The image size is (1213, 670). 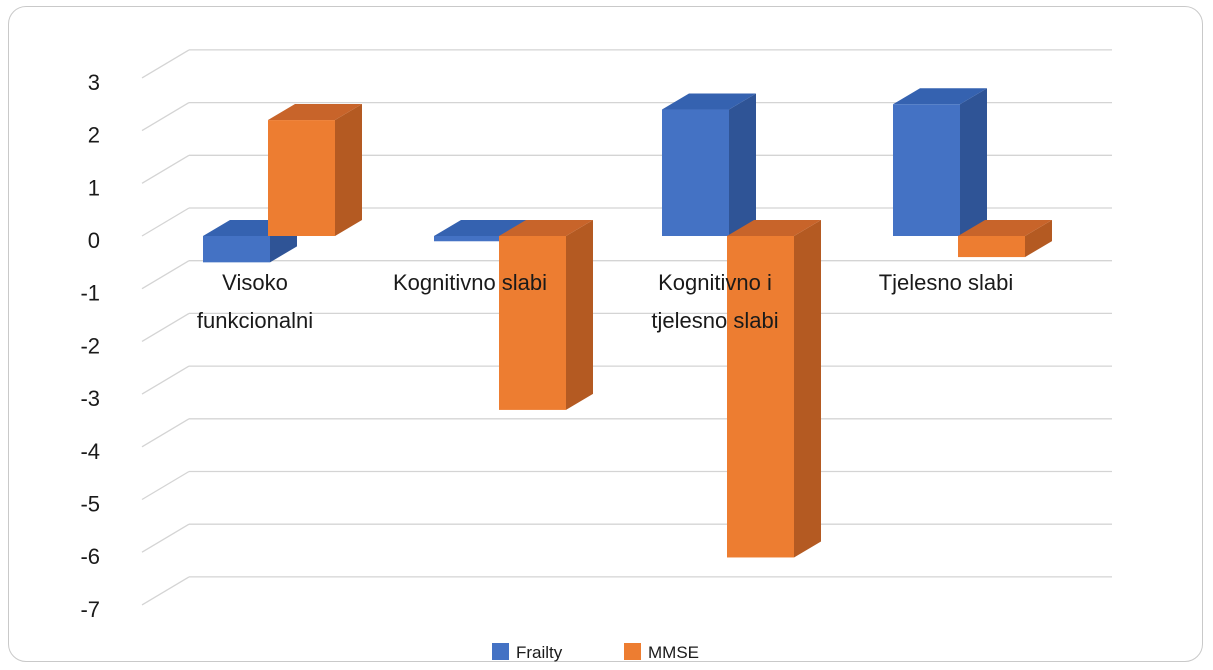 What do you see at coordinates (500, 651) in the screenshot?
I see `legend-swatch-frailty` at bounding box center [500, 651].